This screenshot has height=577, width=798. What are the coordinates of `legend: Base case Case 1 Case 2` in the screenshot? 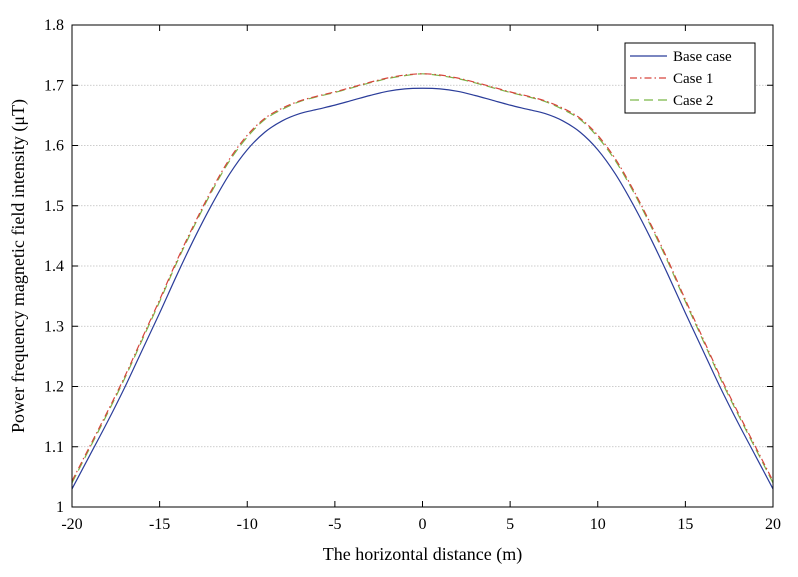 It's located at (690, 78).